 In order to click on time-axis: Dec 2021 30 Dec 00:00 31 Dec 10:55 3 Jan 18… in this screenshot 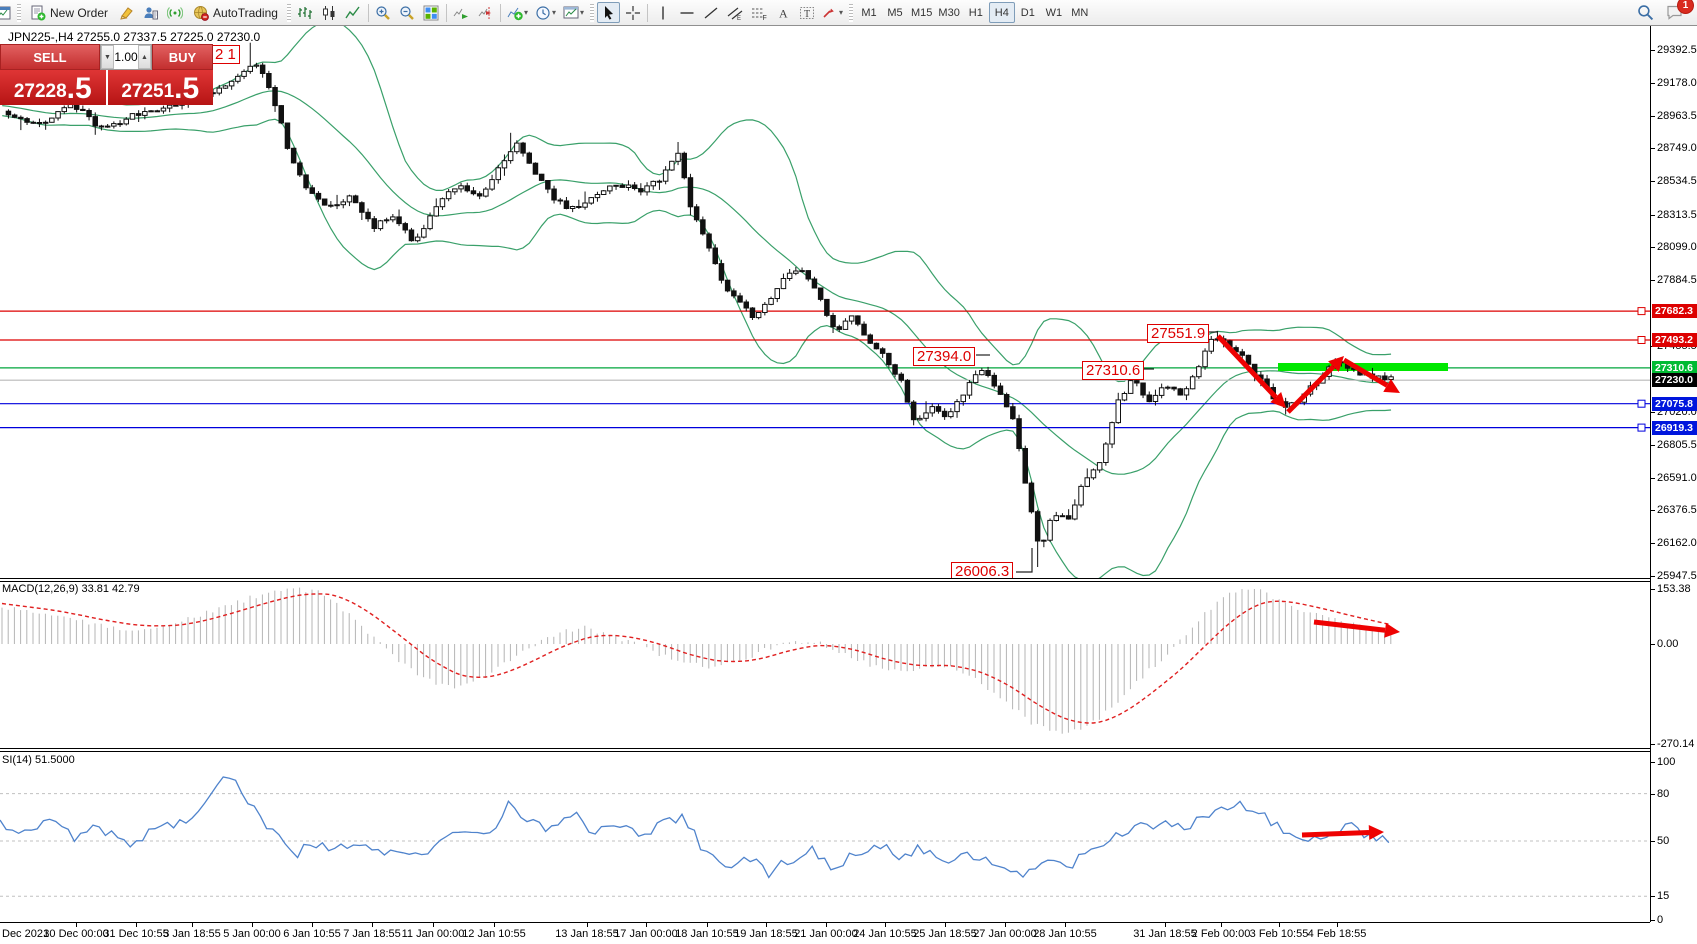, I will do `click(825, 933)`.